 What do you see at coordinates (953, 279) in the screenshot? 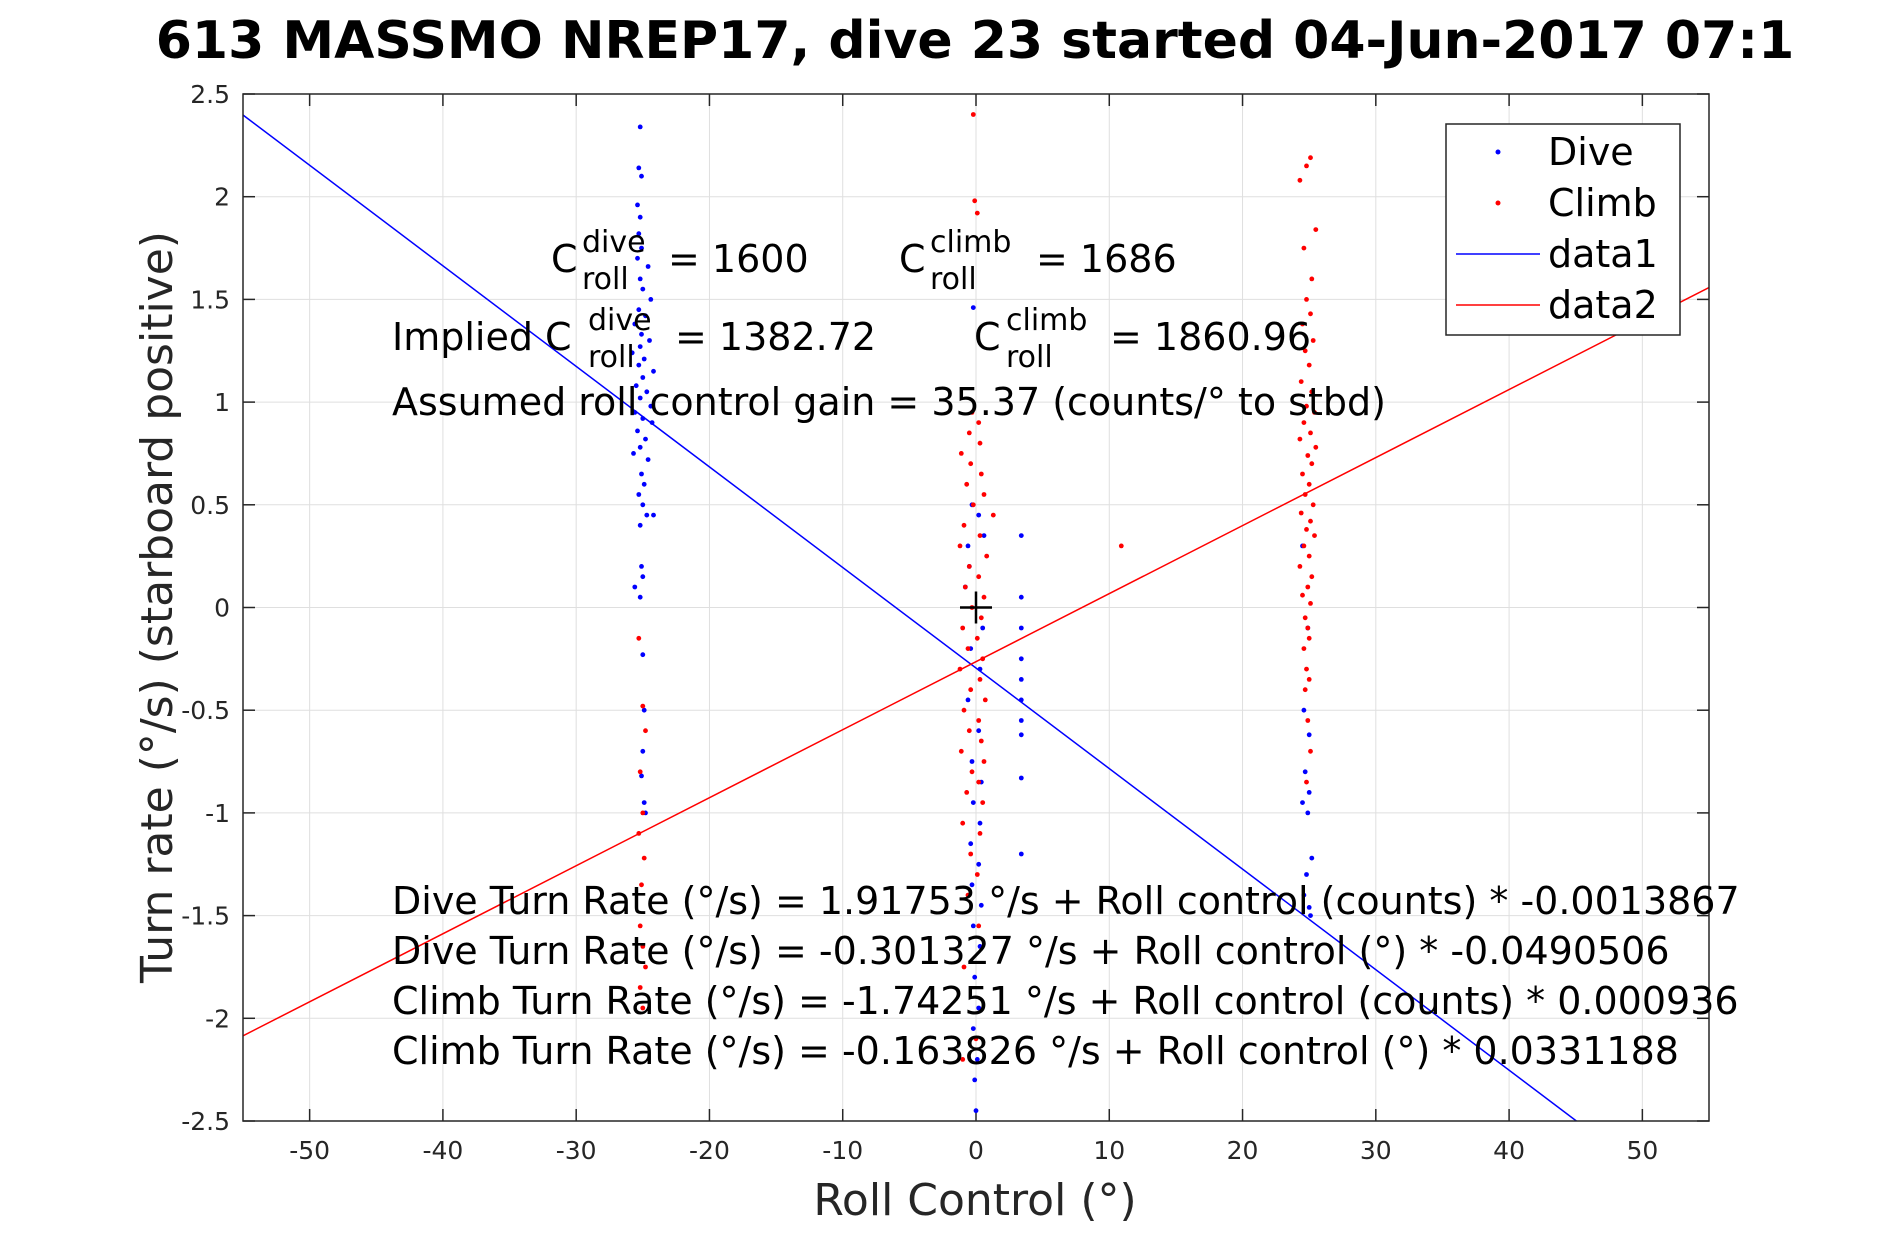
I see `c-climb-sub: roll` at bounding box center [953, 279].